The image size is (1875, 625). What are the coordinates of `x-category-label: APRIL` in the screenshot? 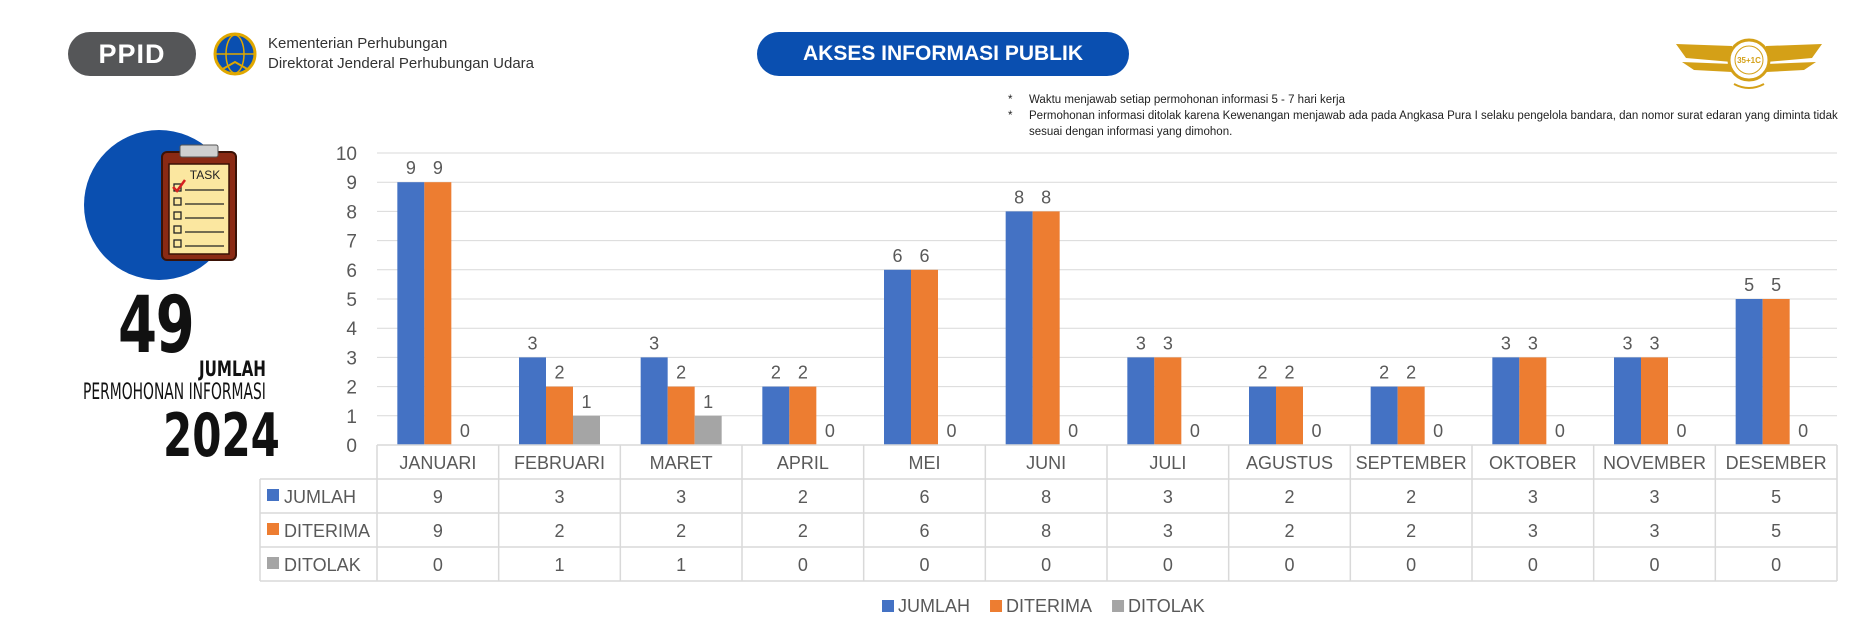 It's located at (803, 463).